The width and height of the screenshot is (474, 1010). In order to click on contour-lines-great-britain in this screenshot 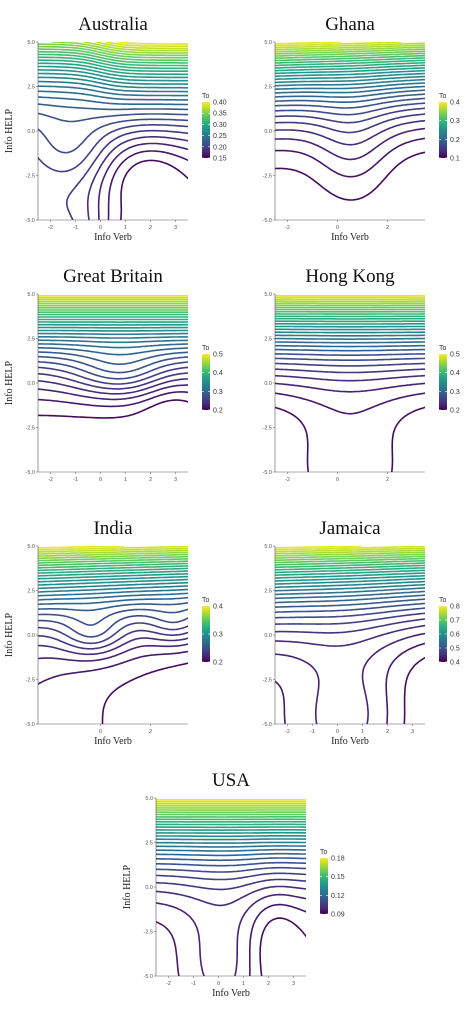, I will do `click(113, 357)`.